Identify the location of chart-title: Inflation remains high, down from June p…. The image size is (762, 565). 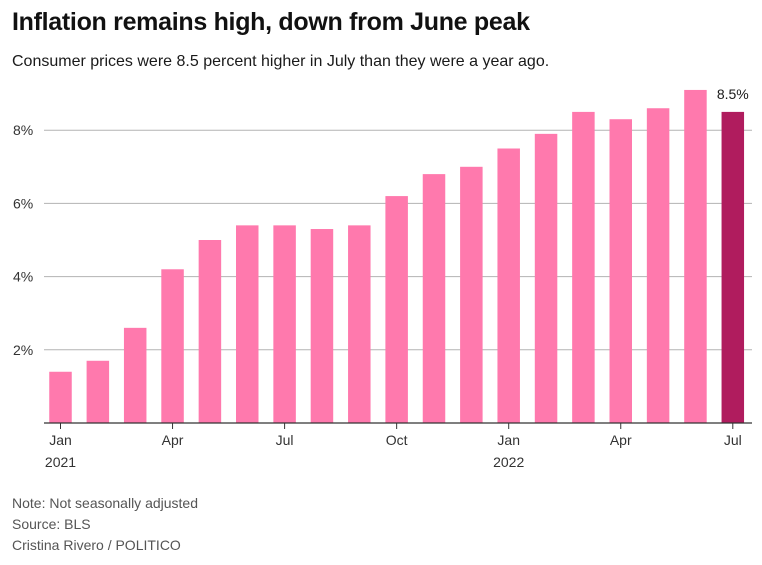
(271, 22).